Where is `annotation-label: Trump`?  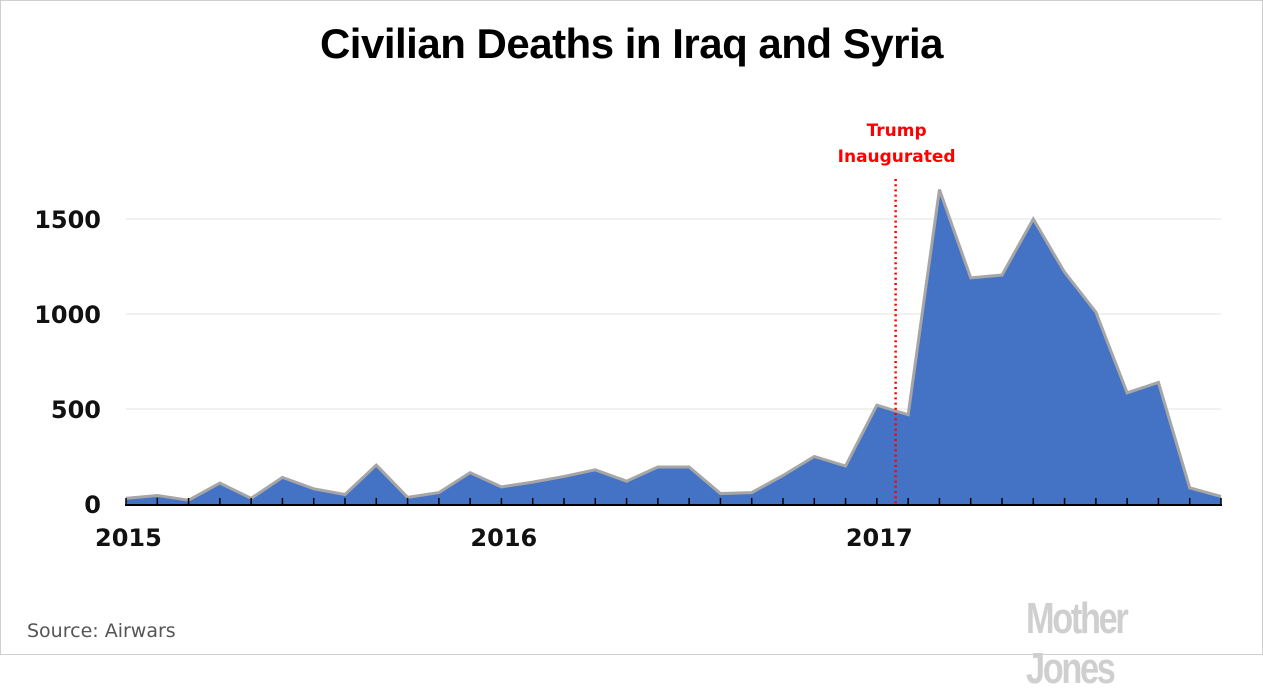
annotation-label: Trump is located at coordinates (897, 131).